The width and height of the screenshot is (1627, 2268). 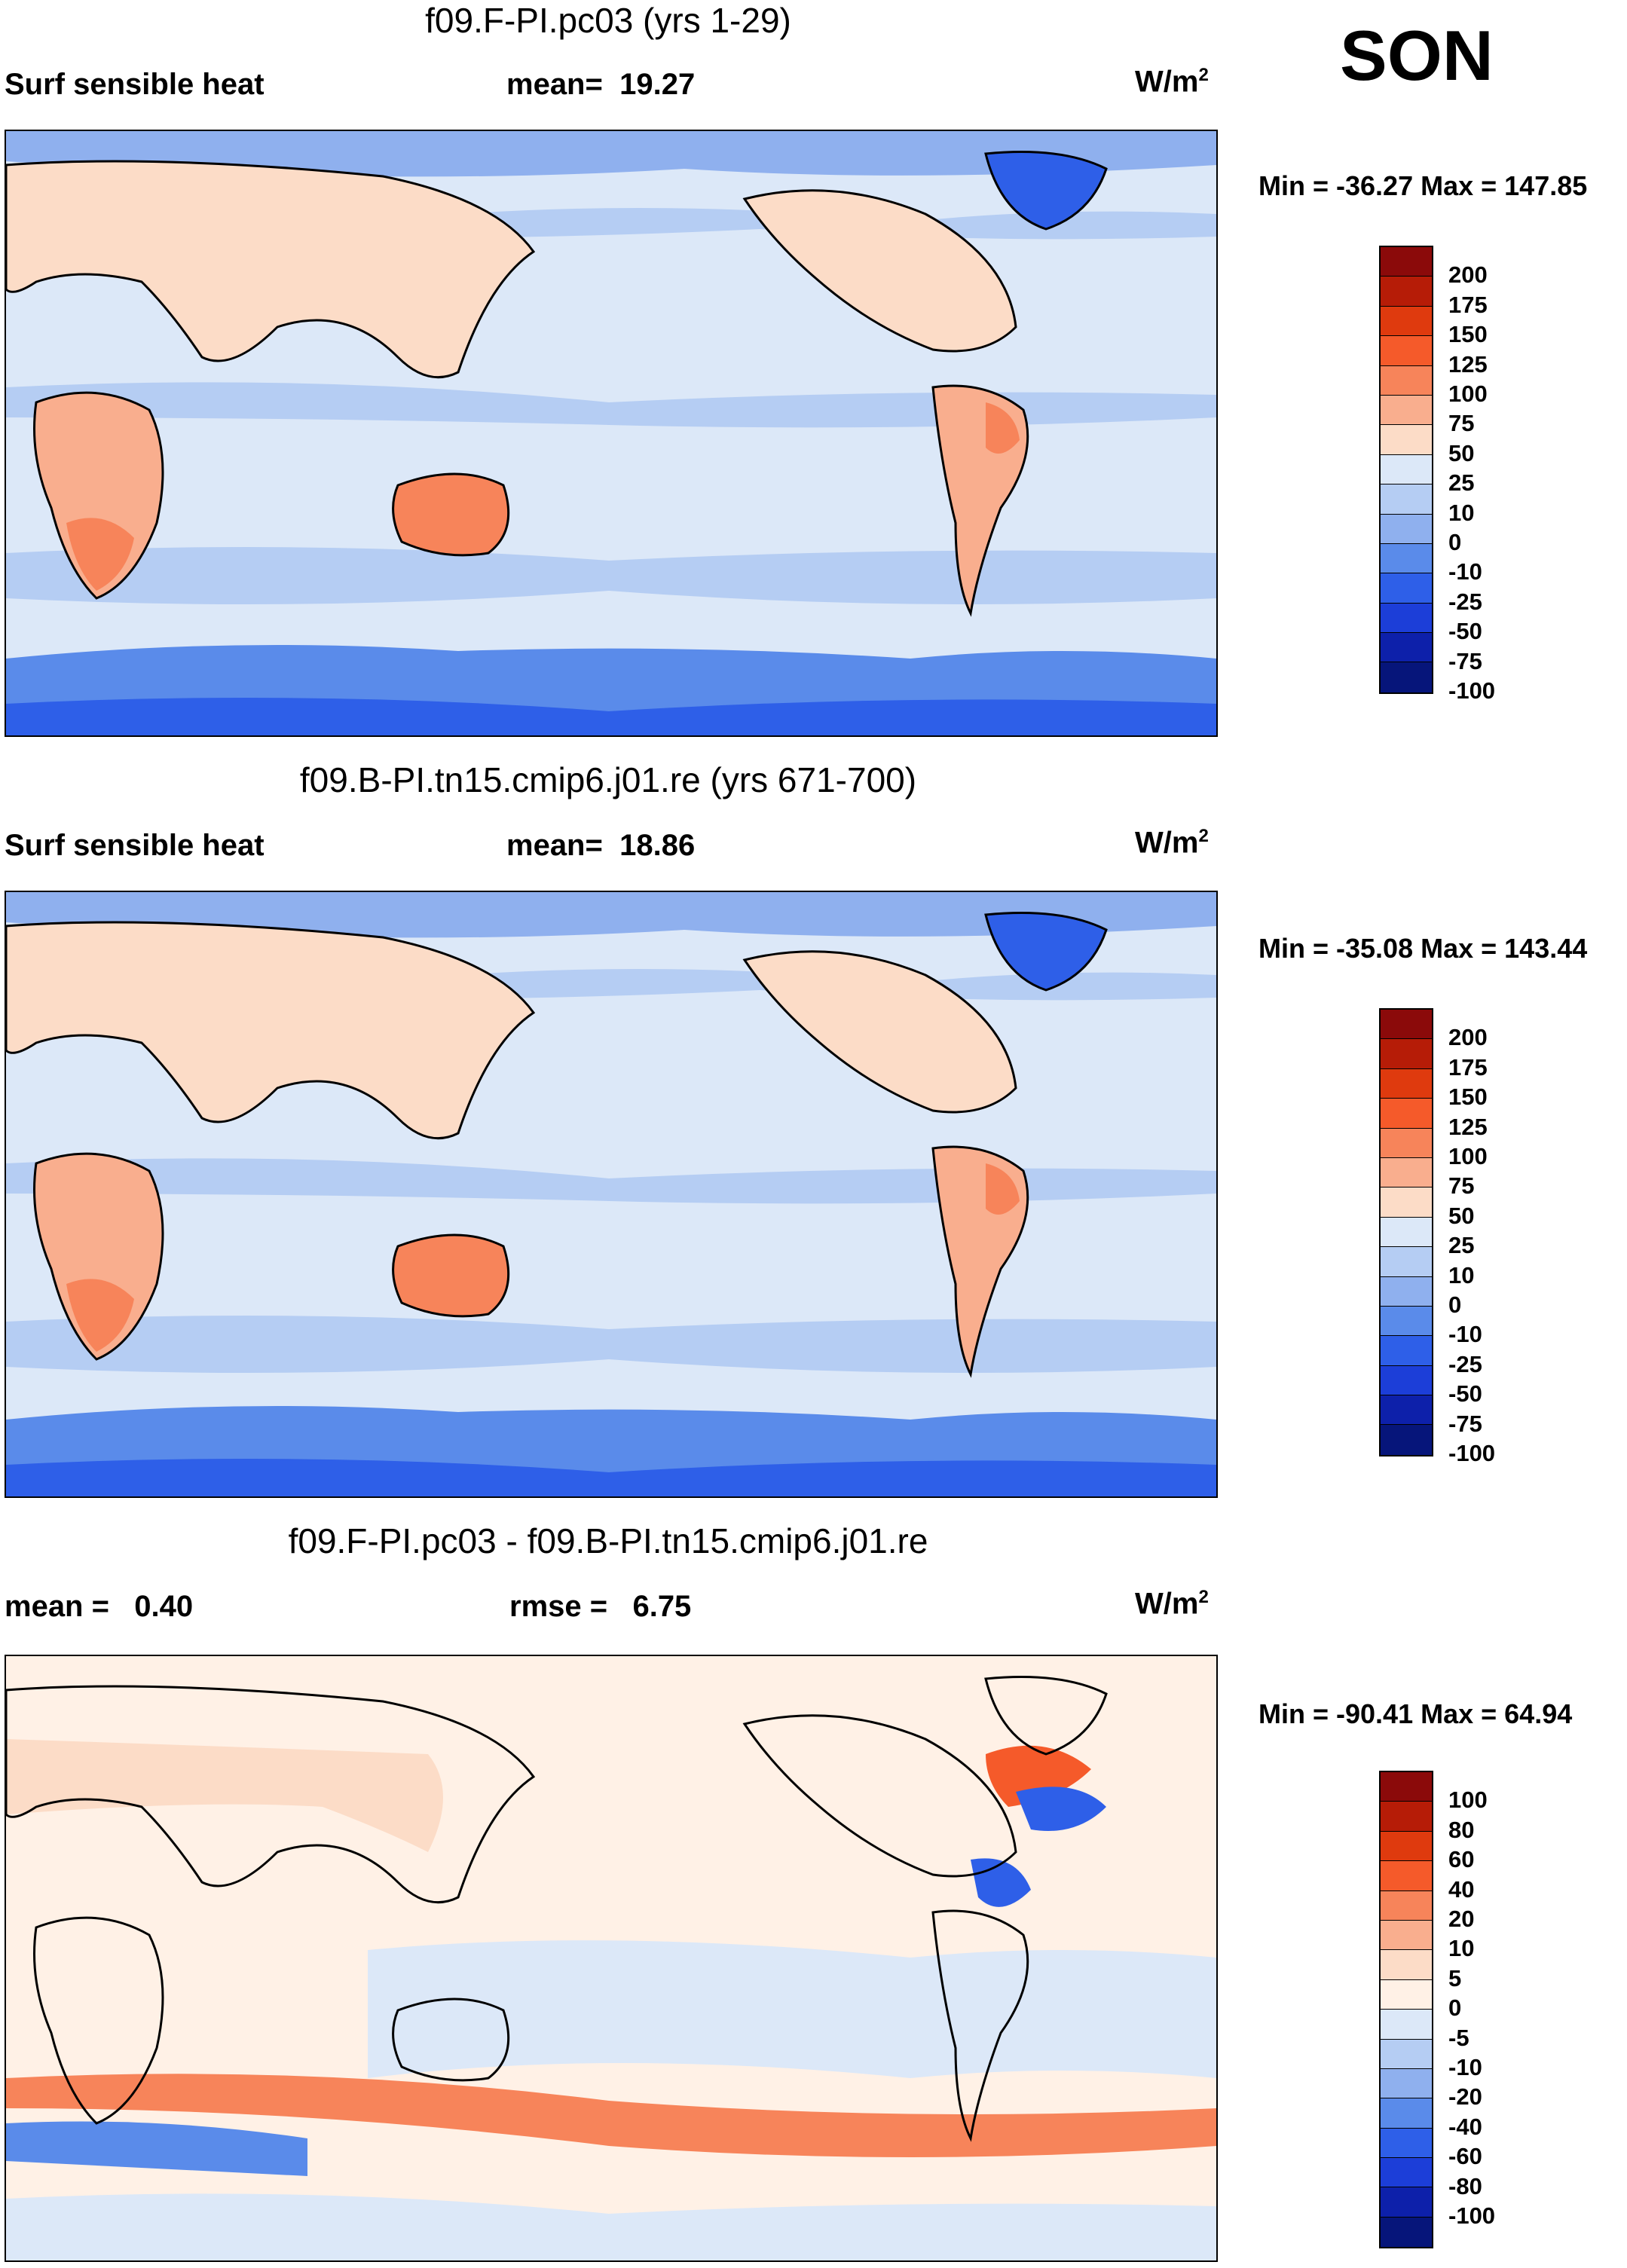 I want to click on panel-2-units-base: W/m, so click(x=1167, y=843).